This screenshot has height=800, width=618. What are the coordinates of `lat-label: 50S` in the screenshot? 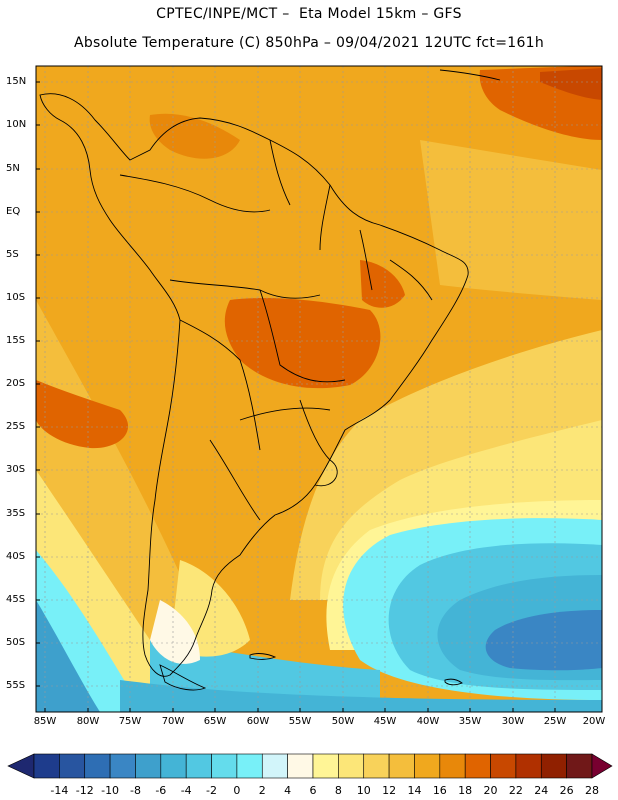 It's located at (16, 642).